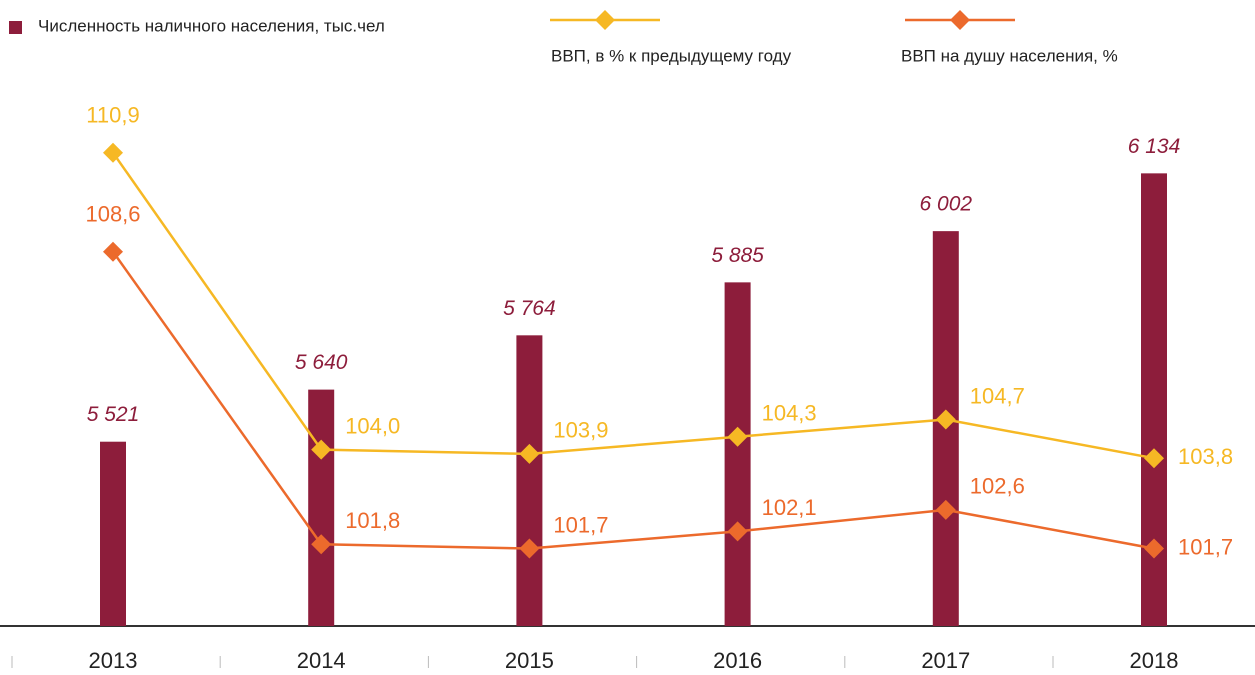  What do you see at coordinates (997, 486) in the screenshot?
I see `line-value-label: 102,6` at bounding box center [997, 486].